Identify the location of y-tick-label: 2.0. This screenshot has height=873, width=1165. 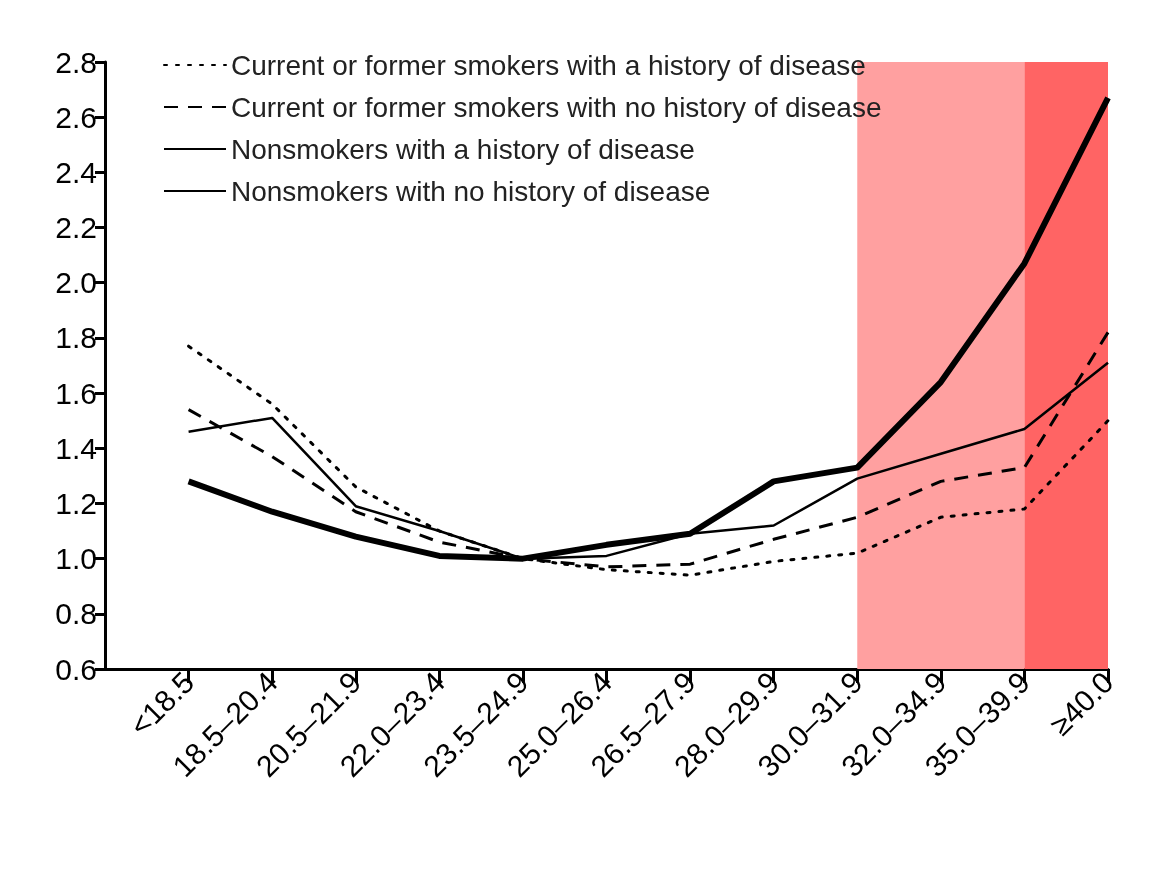
(76, 283).